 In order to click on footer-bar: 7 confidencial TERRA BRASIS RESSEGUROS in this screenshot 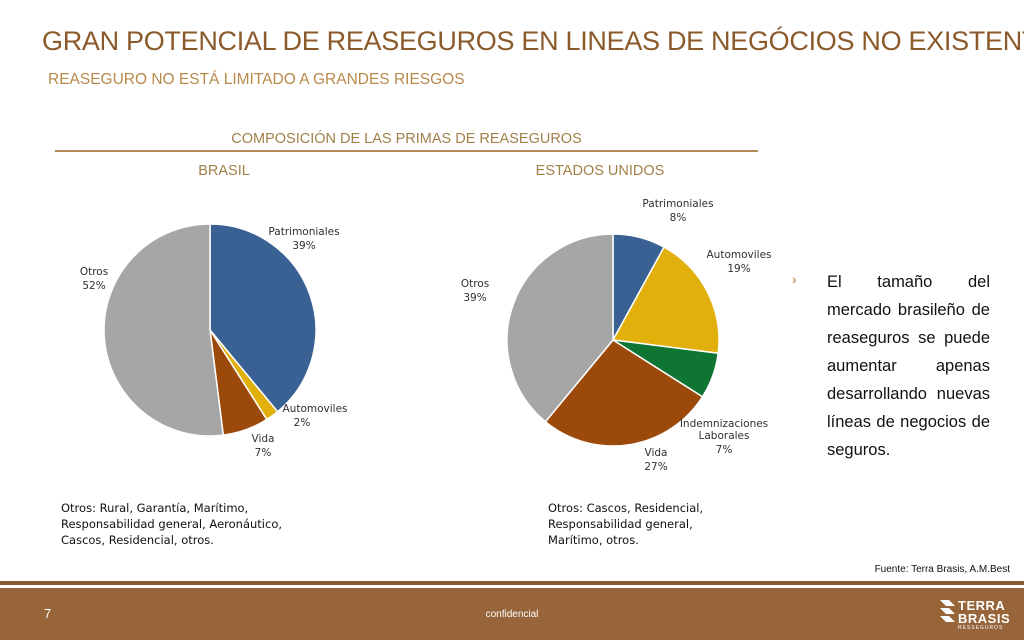, I will do `click(512, 614)`.